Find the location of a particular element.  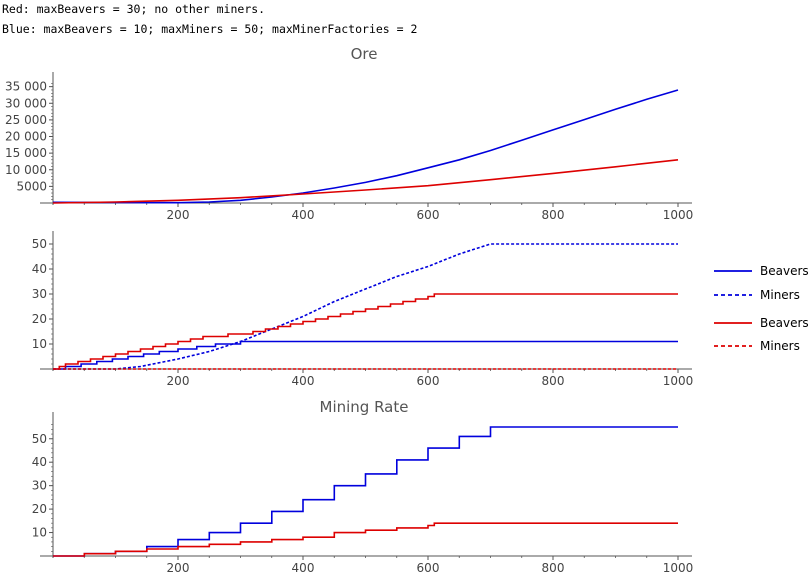

x-tick-label-2-4: 1000 is located at coordinates (678, 568).